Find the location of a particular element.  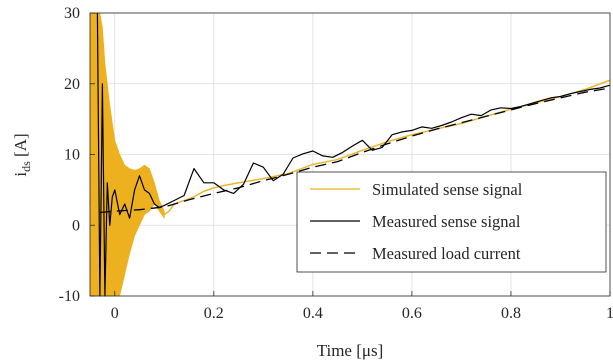

y-tick-label: 10 is located at coordinates (72, 155).